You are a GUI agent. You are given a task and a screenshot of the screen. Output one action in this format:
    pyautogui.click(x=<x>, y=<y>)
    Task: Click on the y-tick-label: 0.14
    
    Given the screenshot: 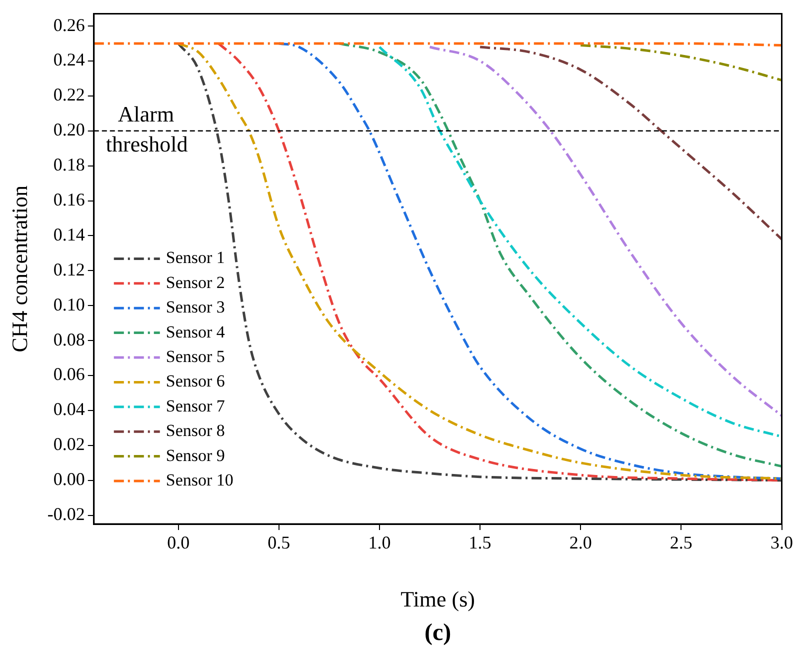 What is the action you would take?
    pyautogui.click(x=69, y=234)
    